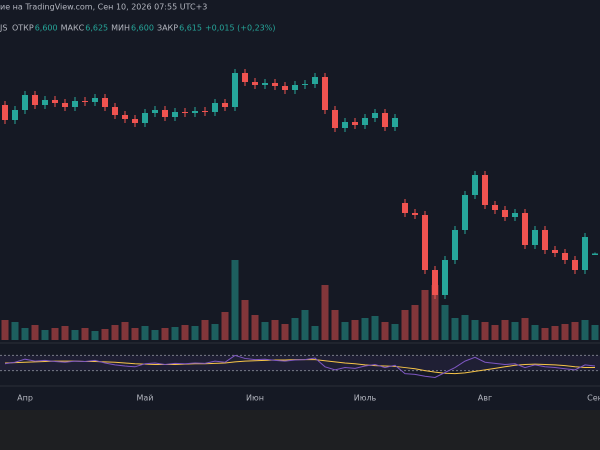 The width and height of the screenshot is (600, 450). I want to click on x-tick-label: Сен, so click(593, 398).